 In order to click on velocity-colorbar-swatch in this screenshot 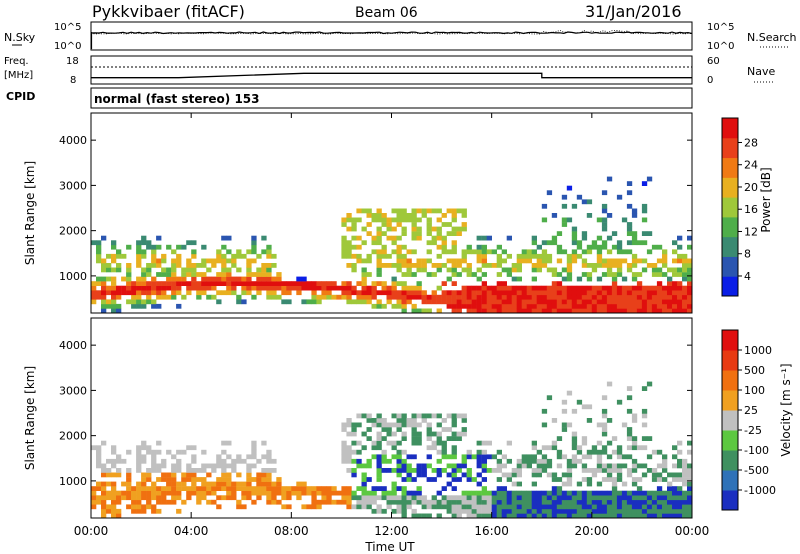, I will do `click(730, 480)`.